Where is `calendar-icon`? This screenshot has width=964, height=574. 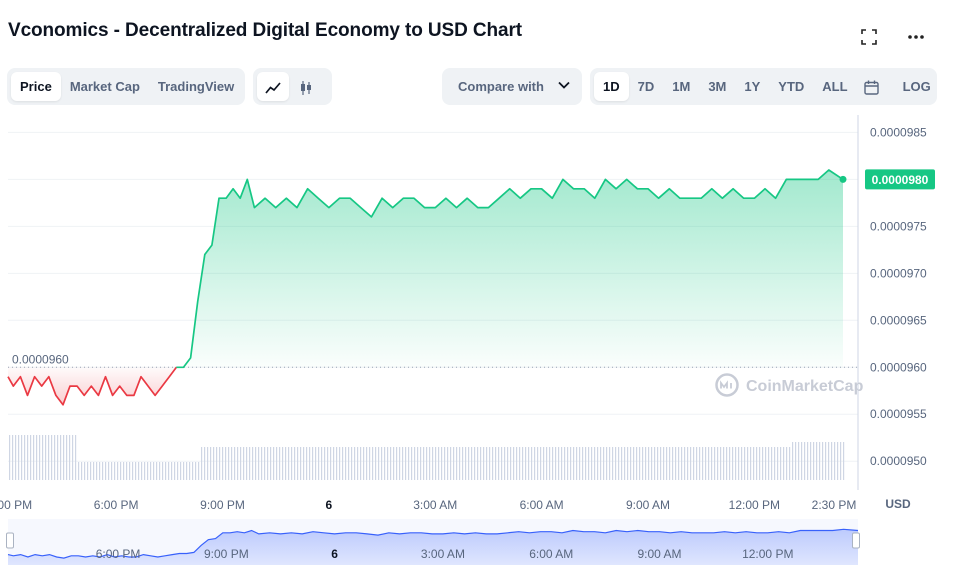
calendar-icon is located at coordinates (871, 87).